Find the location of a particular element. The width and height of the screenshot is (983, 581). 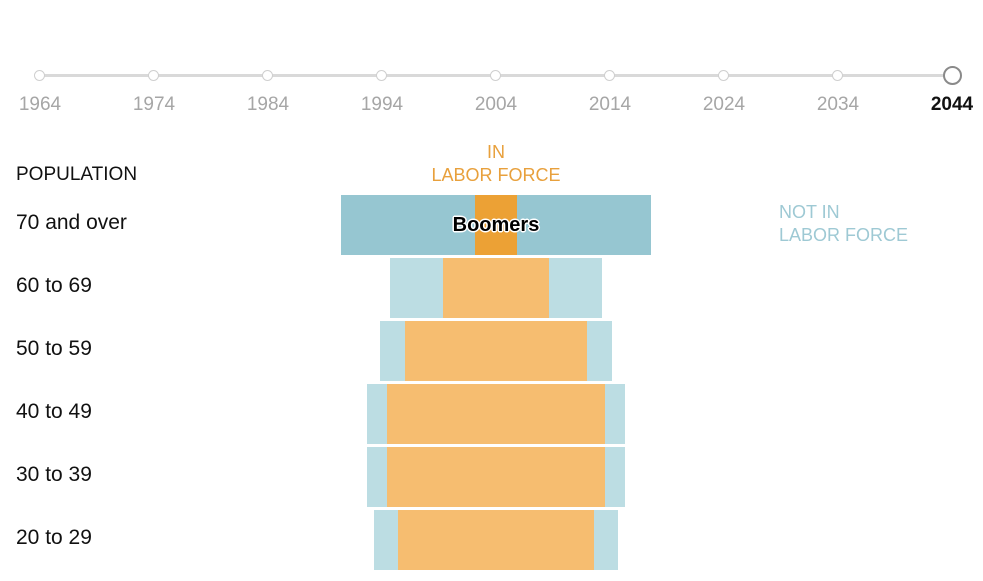

timeline-dot-1994 is located at coordinates (381, 75).